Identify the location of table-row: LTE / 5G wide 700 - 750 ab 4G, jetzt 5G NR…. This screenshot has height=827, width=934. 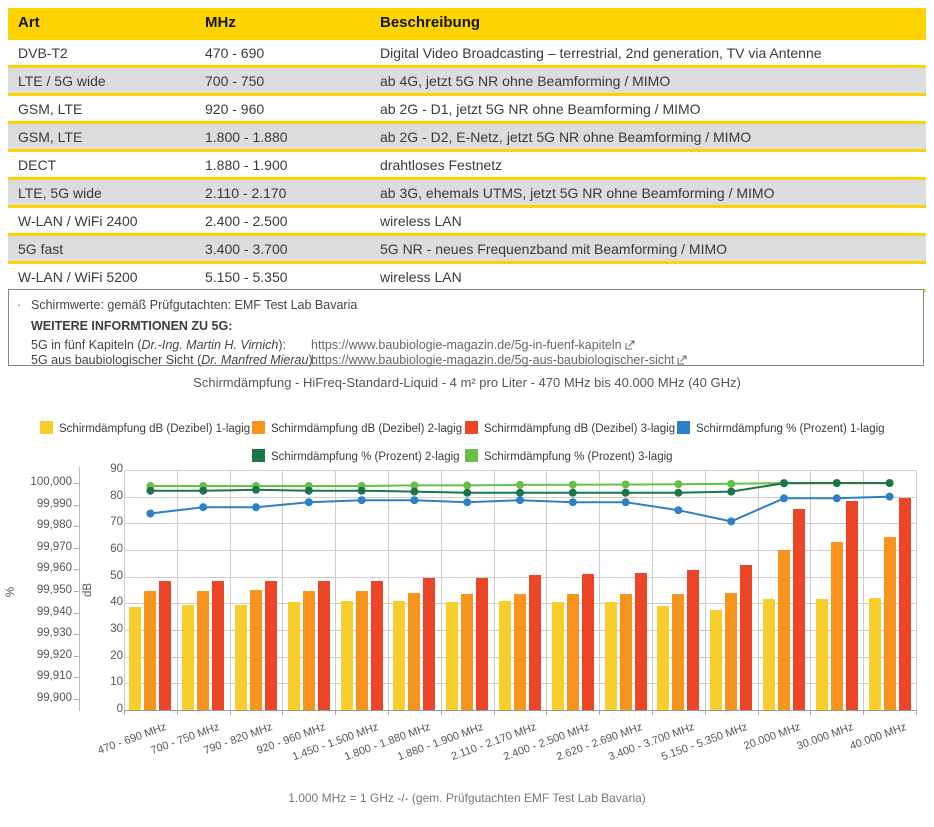
(467, 82).